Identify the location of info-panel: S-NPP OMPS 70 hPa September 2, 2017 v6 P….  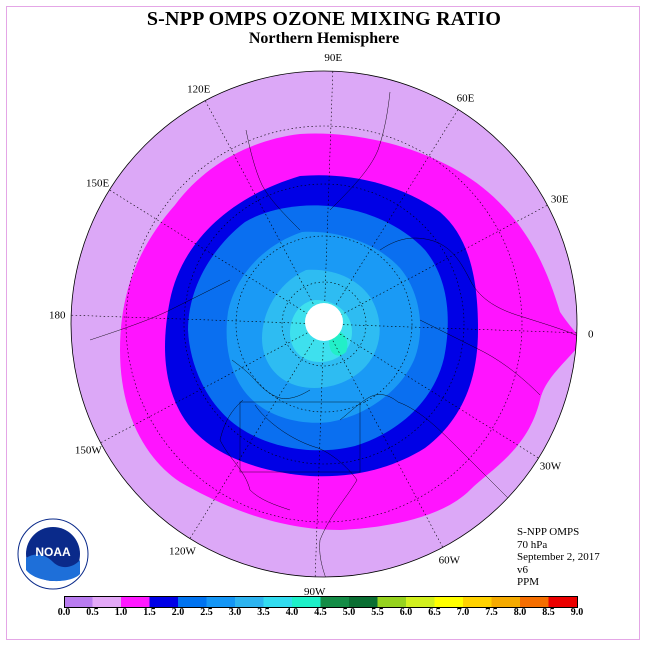
(558, 557).